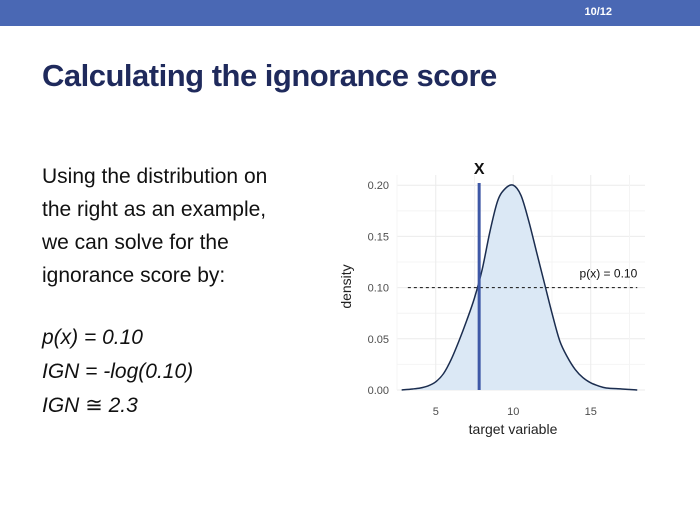  Describe the element at coordinates (436, 412) in the screenshot. I see `x-tick-label: 5` at that location.